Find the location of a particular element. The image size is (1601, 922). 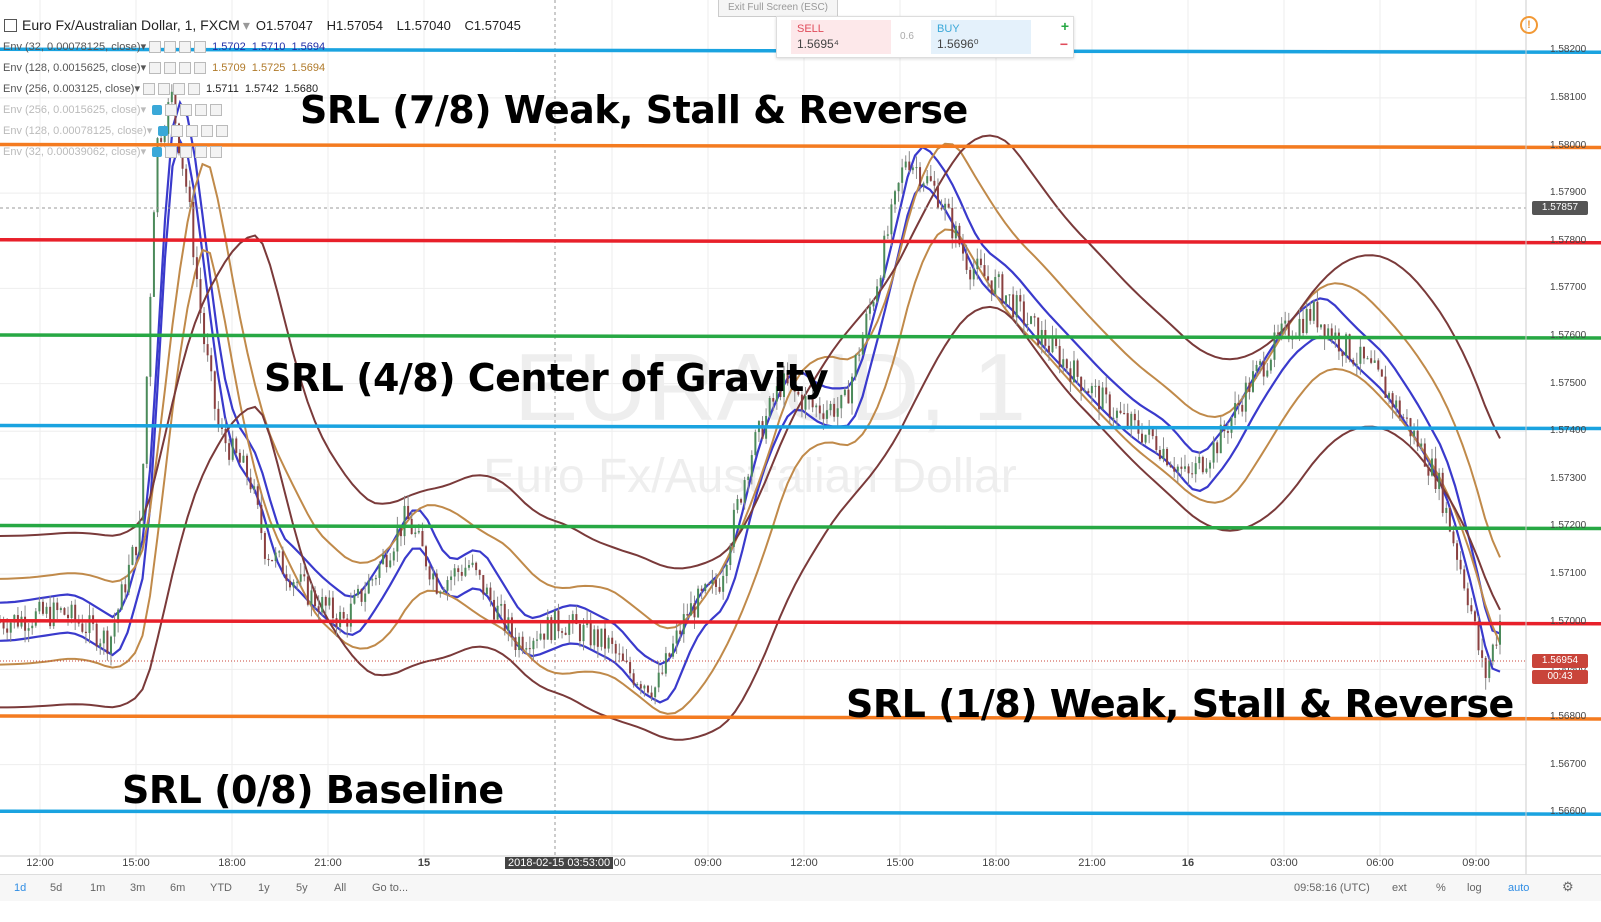

exit-fullscreen-button: Exit Full Screen (ESC) is located at coordinates (778, 8).